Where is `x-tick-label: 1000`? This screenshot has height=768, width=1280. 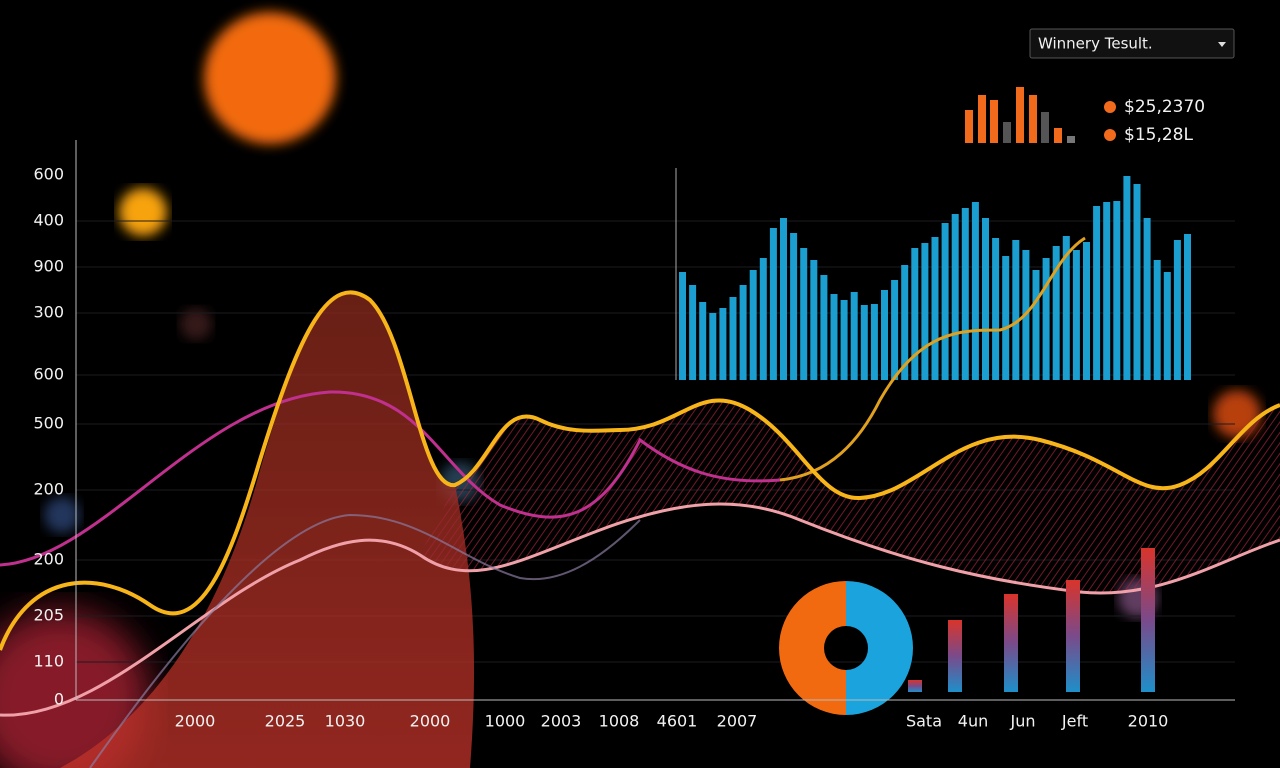
x-tick-label: 1000 is located at coordinates (505, 721).